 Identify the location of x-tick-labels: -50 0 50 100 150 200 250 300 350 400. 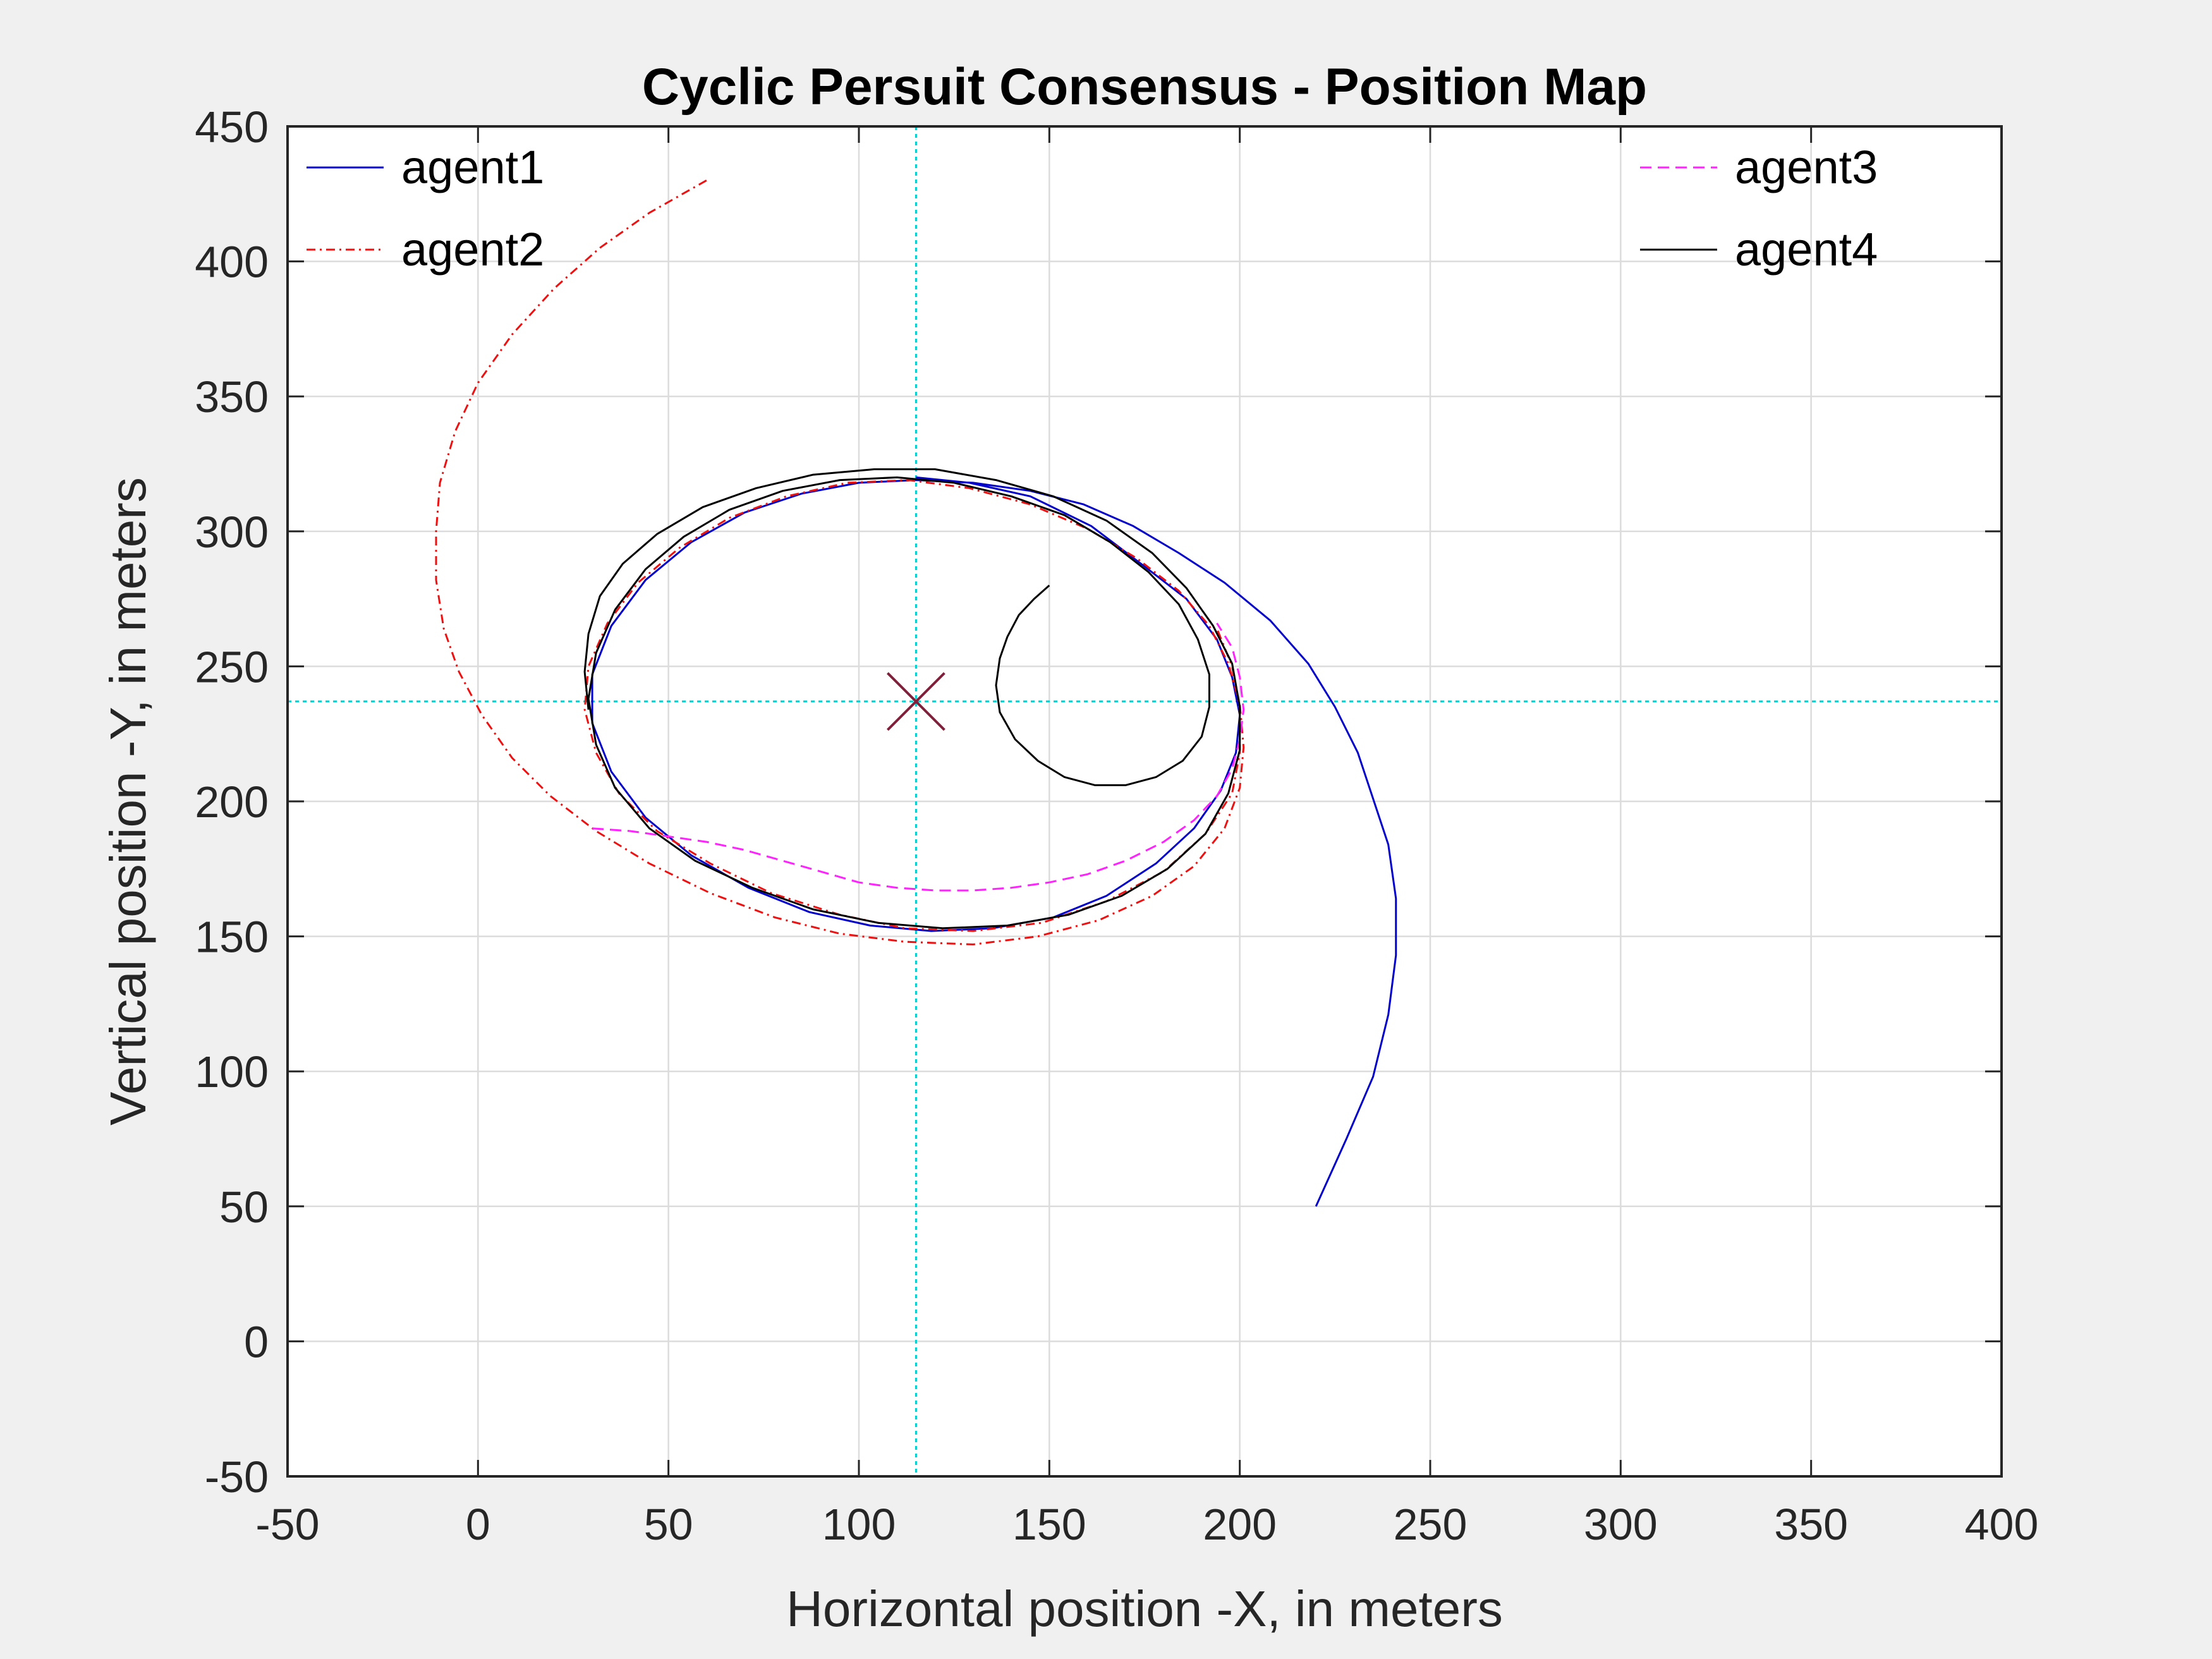
(1146, 1524).